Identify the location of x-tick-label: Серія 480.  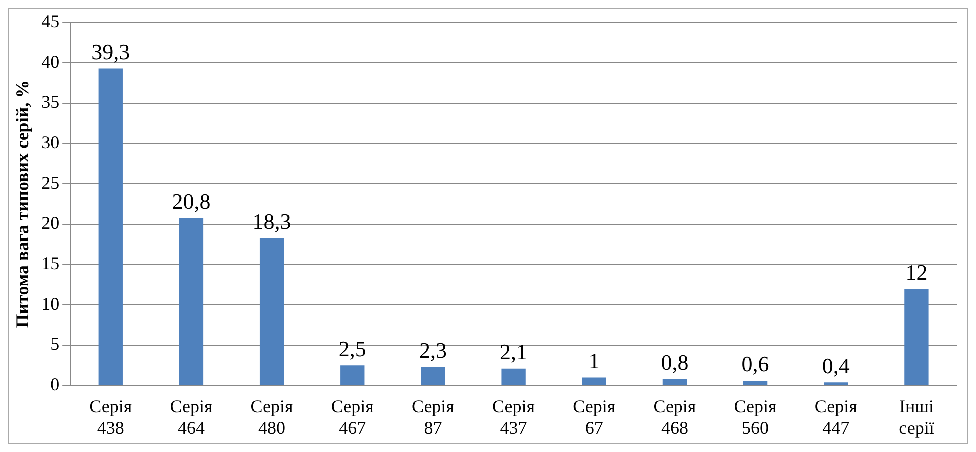
(272, 417).